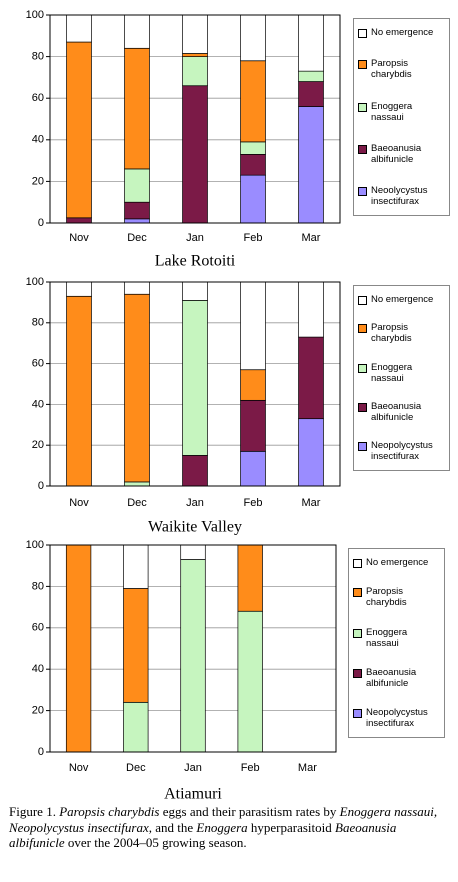 The height and width of the screenshot is (882, 458). I want to click on chart-title: Atiamuri, so click(193, 793).